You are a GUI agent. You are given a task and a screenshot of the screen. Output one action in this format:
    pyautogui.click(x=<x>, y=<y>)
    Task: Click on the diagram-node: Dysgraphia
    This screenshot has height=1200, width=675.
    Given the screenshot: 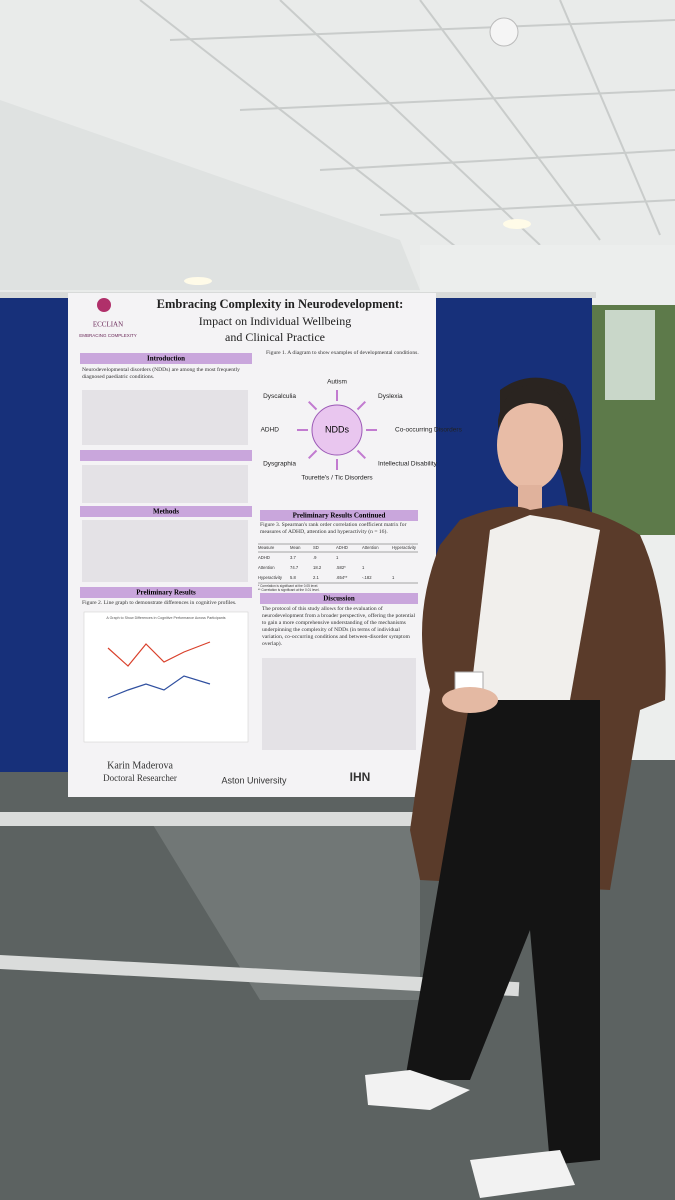 What is the action you would take?
    pyautogui.click(x=279, y=464)
    